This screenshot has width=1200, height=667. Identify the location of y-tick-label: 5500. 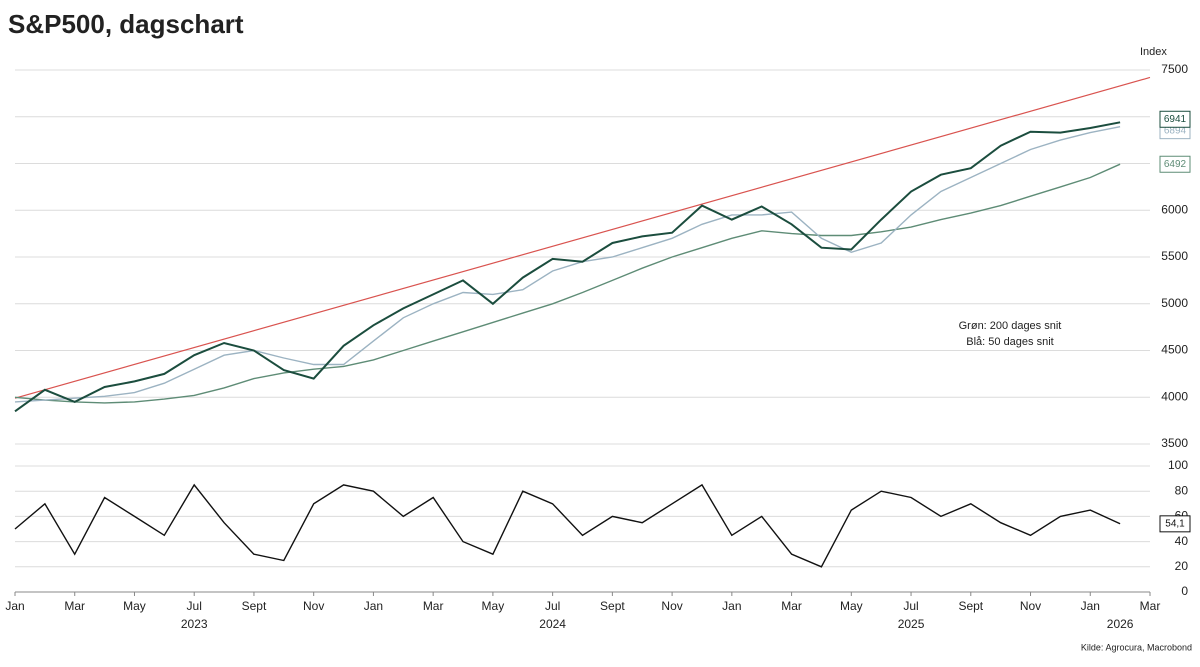
(1174, 256).